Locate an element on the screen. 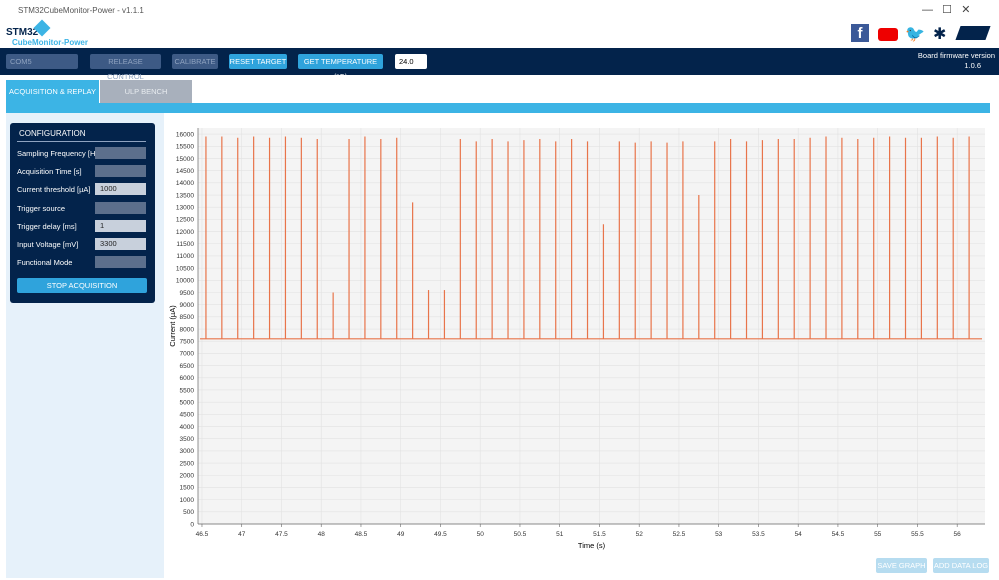 The width and height of the screenshot is (999, 580). y-tick-label: 9000 is located at coordinates (187, 305).